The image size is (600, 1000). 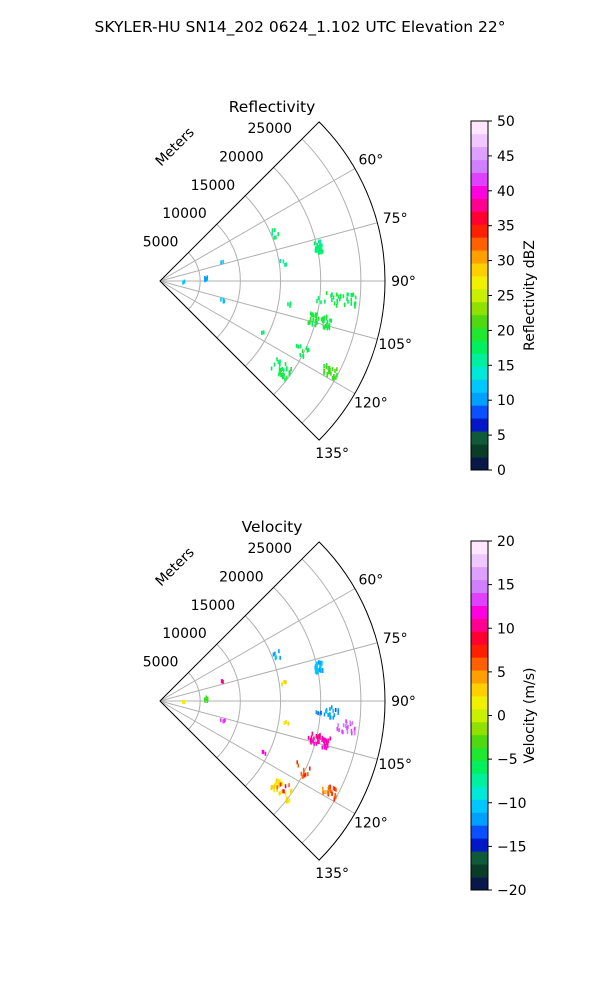 I want to click on angle-tick-label: 120°, so click(x=371, y=824).